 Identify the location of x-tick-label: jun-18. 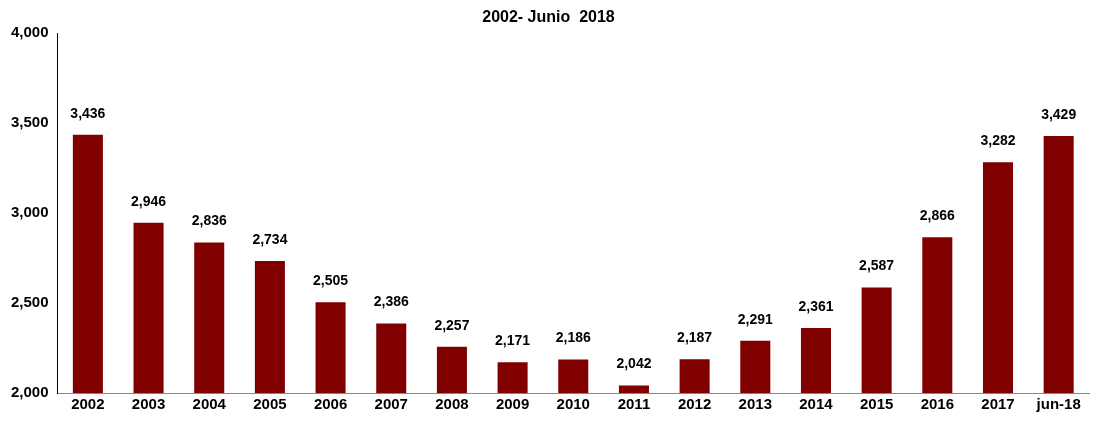
(1058, 404).